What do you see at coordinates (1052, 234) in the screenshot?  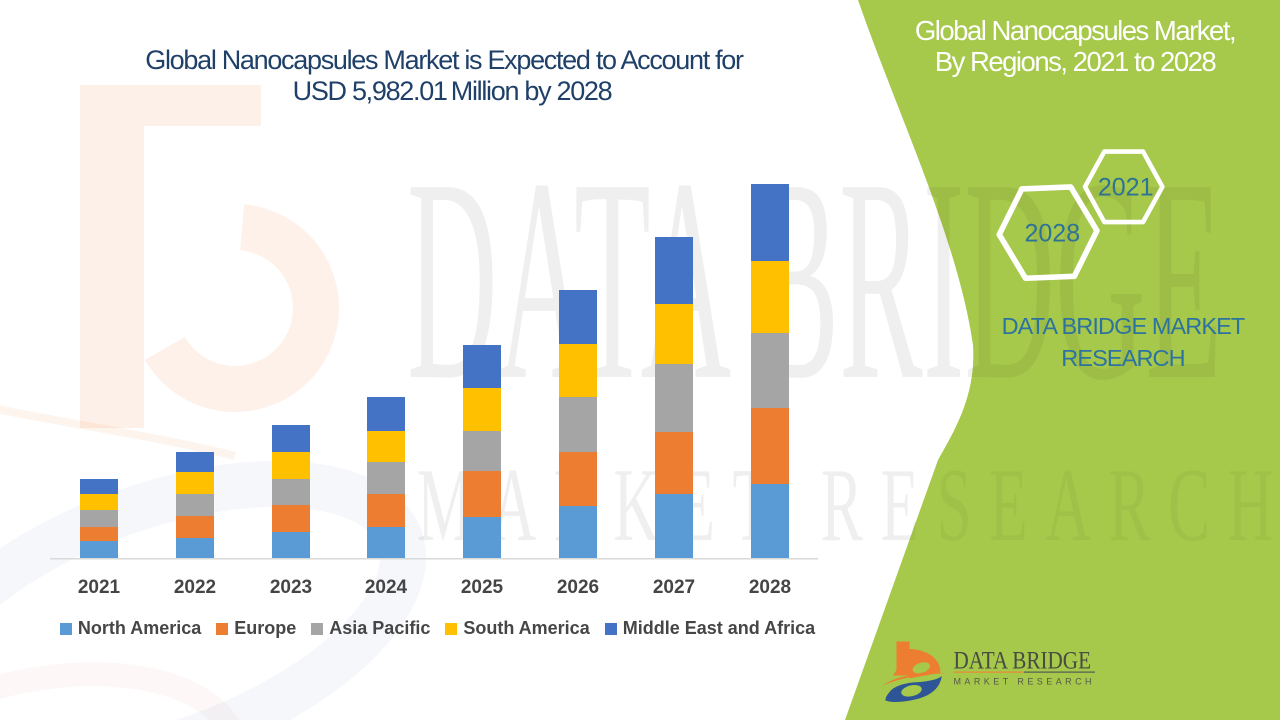 I see `svg-text: 2028` at bounding box center [1052, 234].